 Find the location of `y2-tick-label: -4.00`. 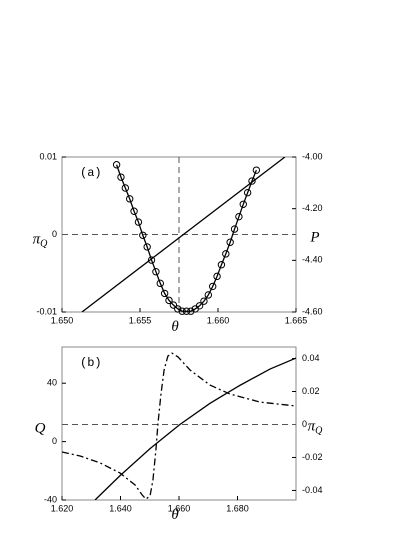

y2-tick-label: -4.00 is located at coordinates (312, 156).